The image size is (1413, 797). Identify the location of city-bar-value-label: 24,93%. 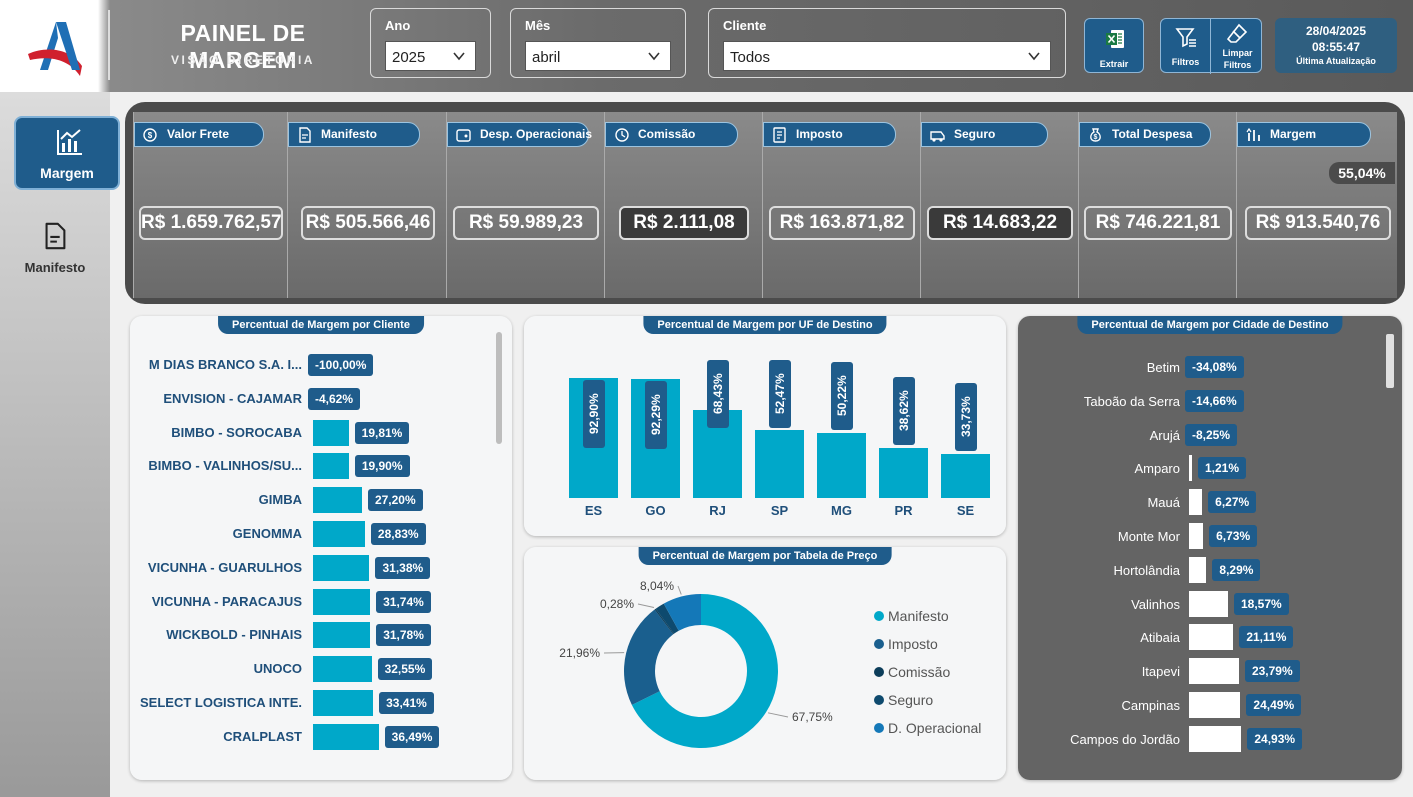
(1275, 738).